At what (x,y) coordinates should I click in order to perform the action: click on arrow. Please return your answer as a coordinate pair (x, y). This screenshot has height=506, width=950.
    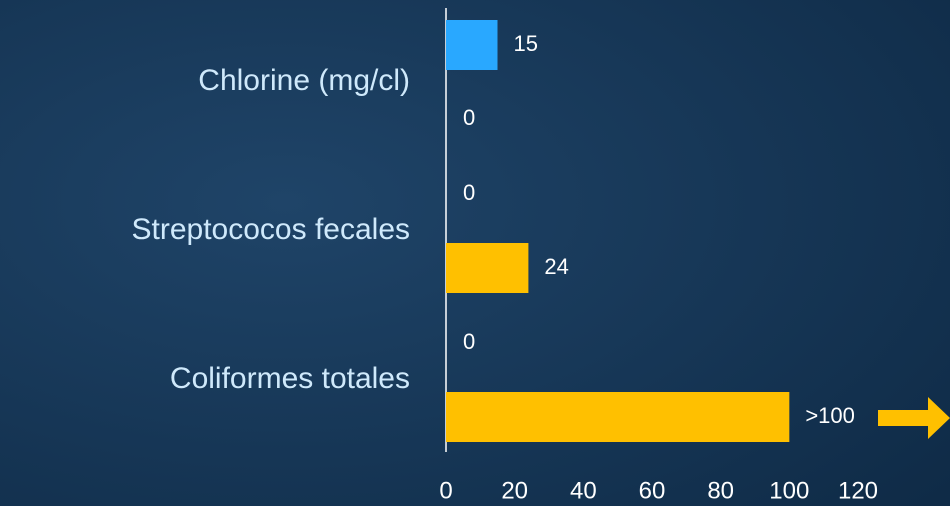
    Looking at the image, I should click on (914, 418).